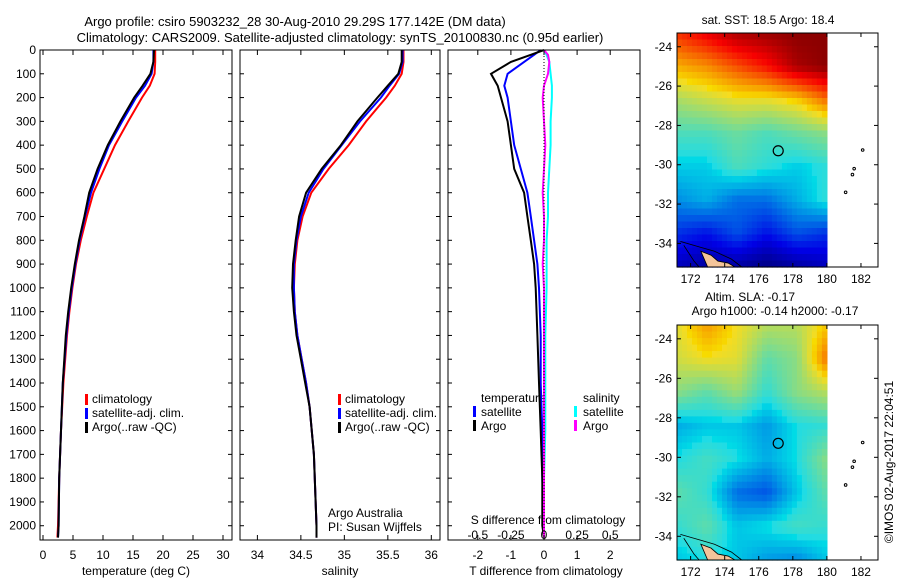 The height and width of the screenshot is (580, 900). Describe the element at coordinates (301, 555) in the screenshot. I see `x-tick-label: 34.5` at that location.